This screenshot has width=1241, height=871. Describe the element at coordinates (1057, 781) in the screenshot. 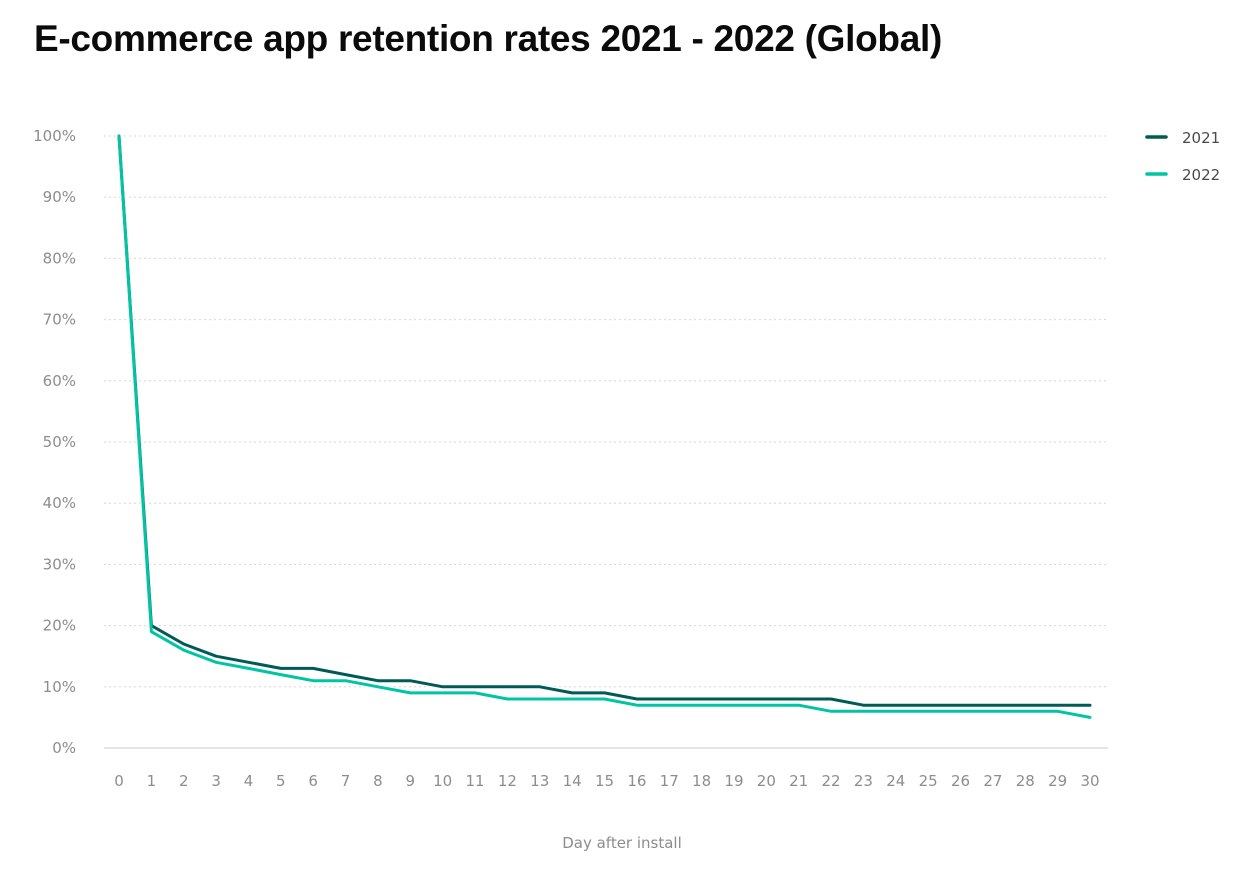

I see `x-tick-label: 29` at that location.